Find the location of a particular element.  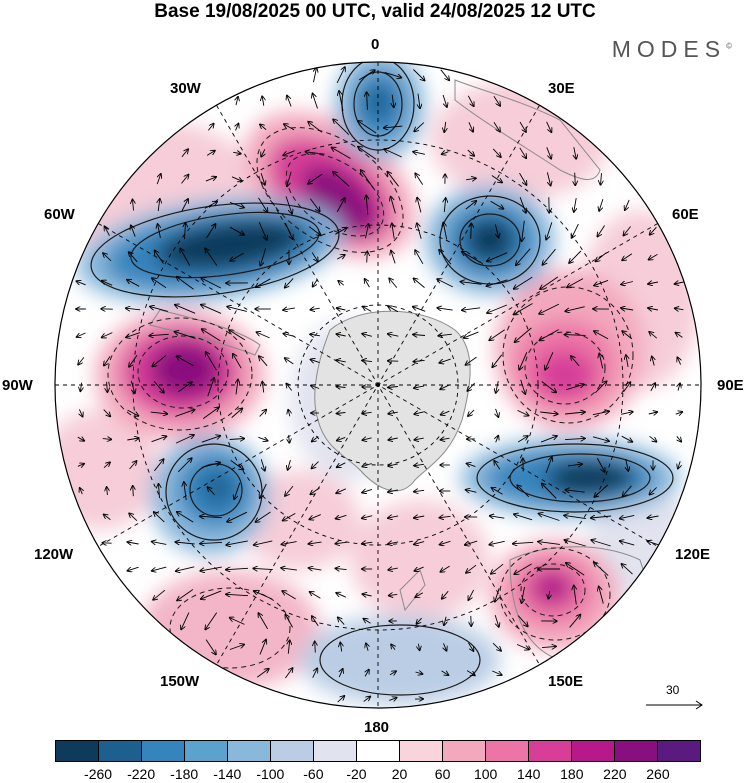

colorbar-tick-label: -180 is located at coordinates (184, 774).